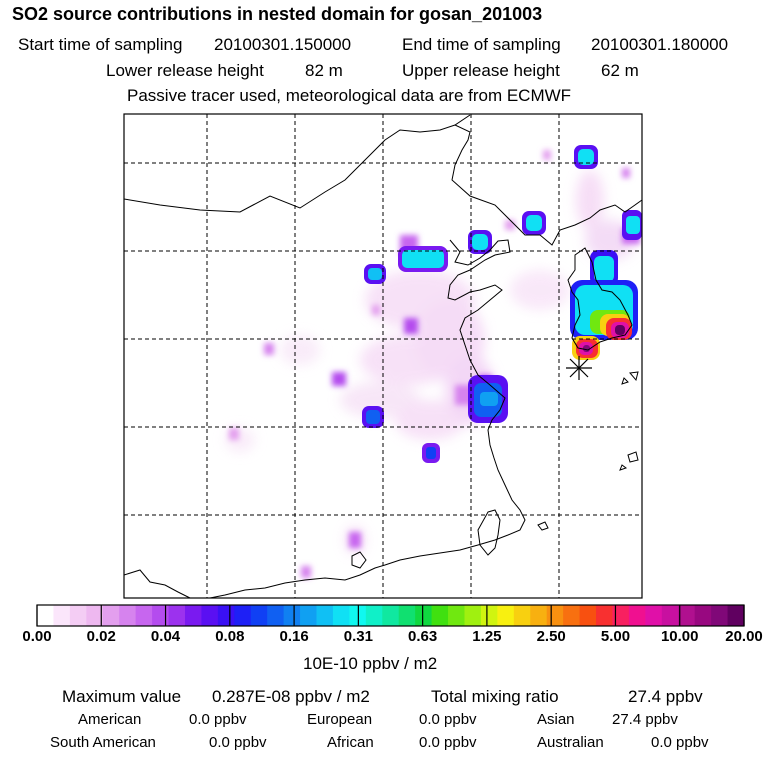  What do you see at coordinates (481, 70) in the screenshot?
I see `upper-height-label: Upper release height` at bounding box center [481, 70].